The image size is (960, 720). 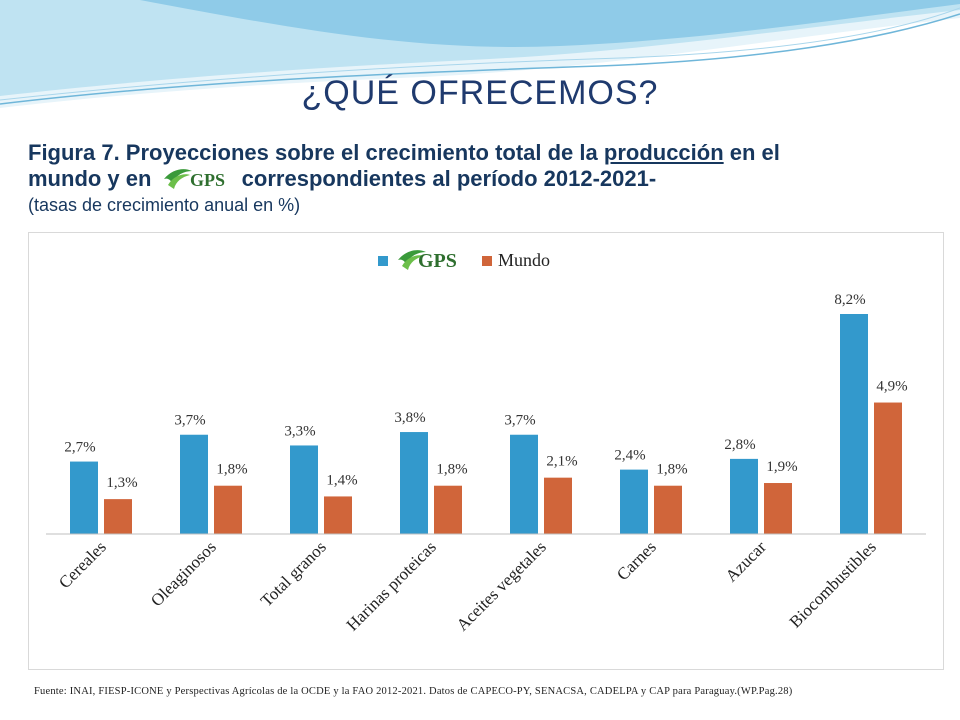 What do you see at coordinates (849, 300) in the screenshot?
I see `data-label-gps-7: 8,2%` at bounding box center [849, 300].